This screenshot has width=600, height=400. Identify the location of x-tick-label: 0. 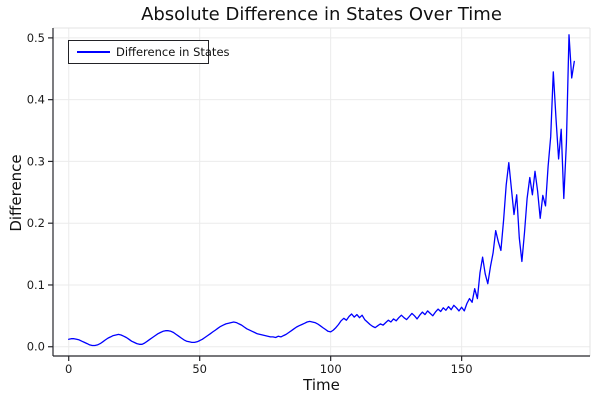
(68, 369).